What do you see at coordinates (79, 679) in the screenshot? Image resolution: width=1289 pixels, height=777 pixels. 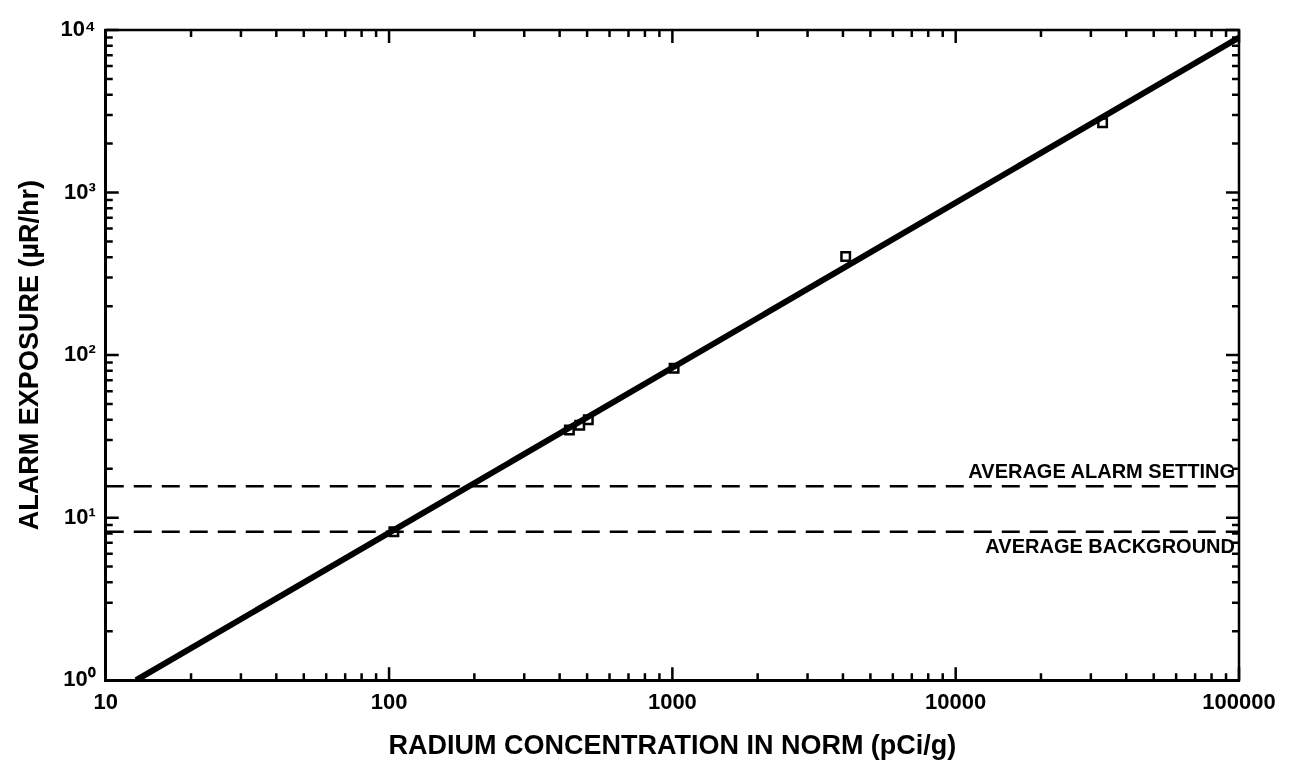 I see `y-tick-label: 10⁰` at bounding box center [79, 679].